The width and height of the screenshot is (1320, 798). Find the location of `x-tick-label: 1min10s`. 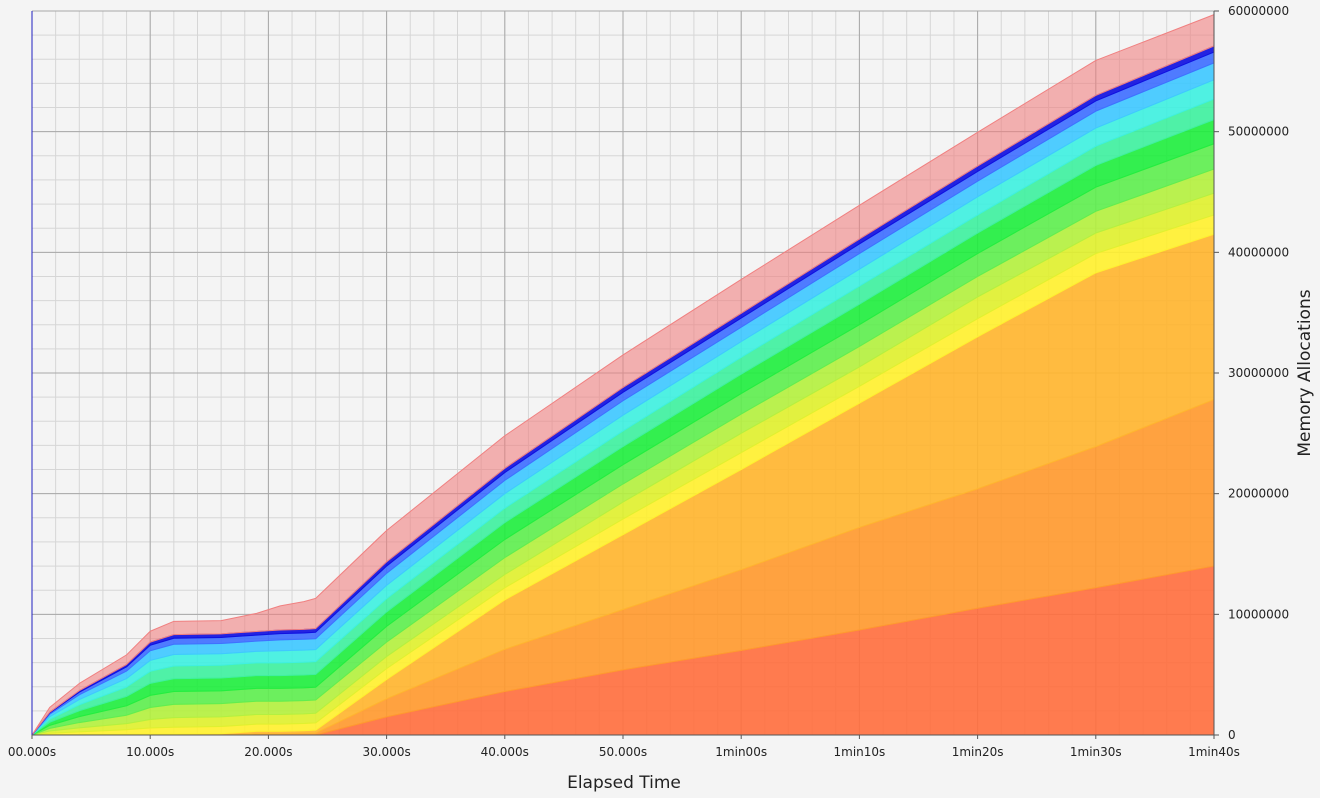

x-tick-label: 1min10s is located at coordinates (860, 752).